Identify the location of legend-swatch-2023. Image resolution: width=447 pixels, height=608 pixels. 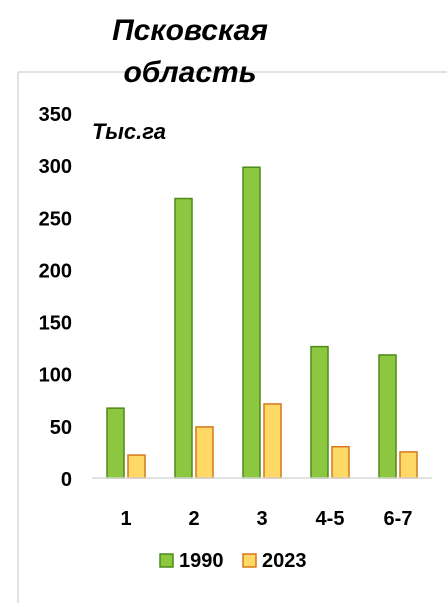
(249, 560).